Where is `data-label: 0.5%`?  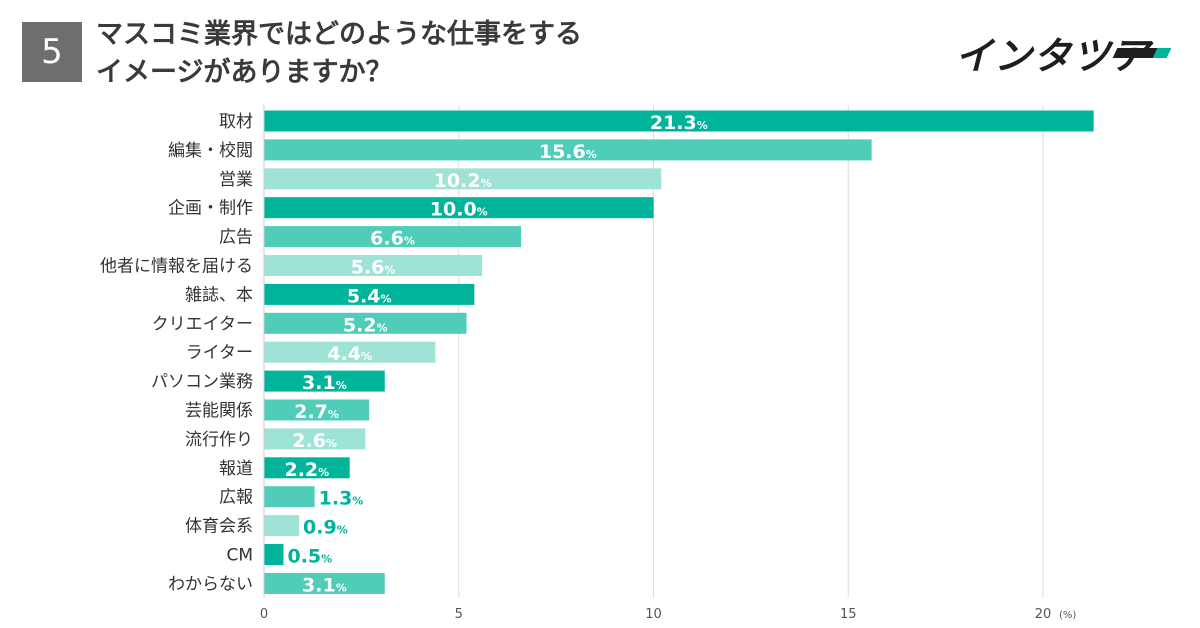 data-label: 0.5% is located at coordinates (309, 557).